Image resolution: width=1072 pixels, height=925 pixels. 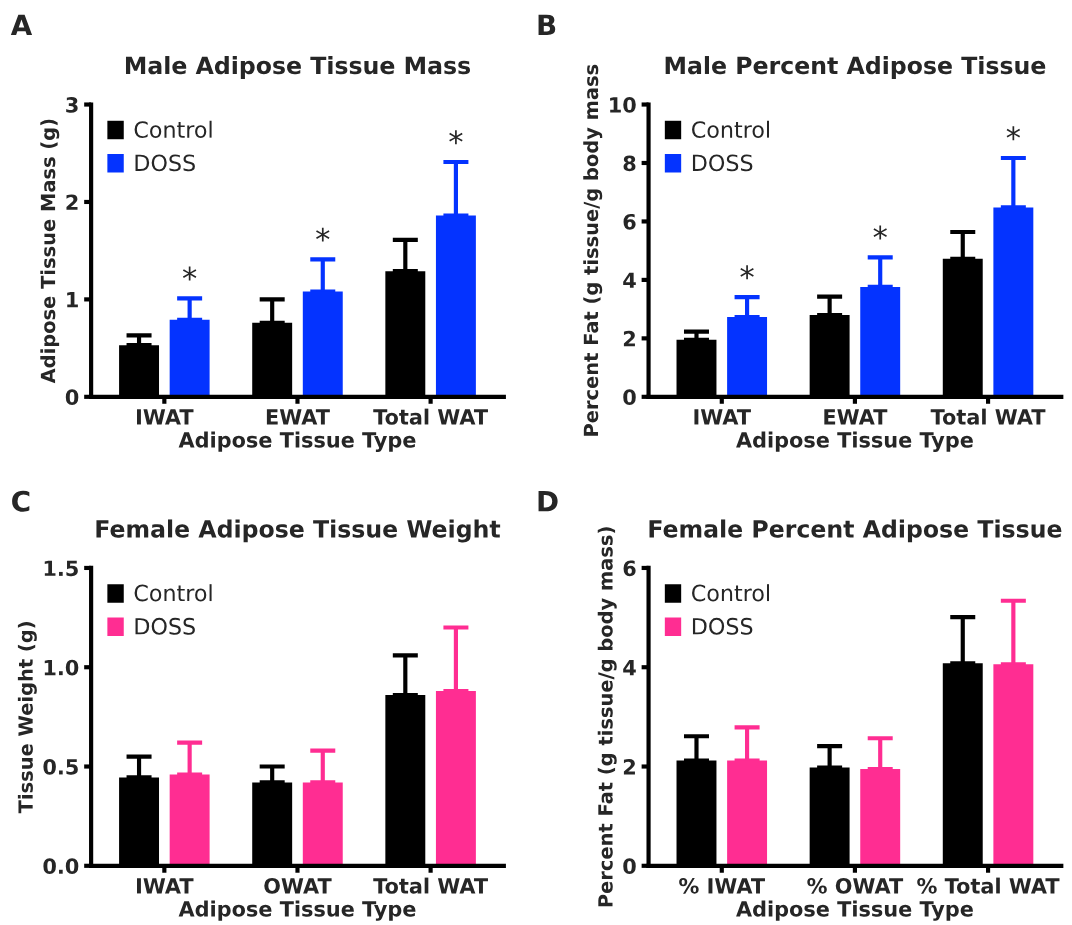 What do you see at coordinates (21, 24) in the screenshot?
I see `text: A` at bounding box center [21, 24].